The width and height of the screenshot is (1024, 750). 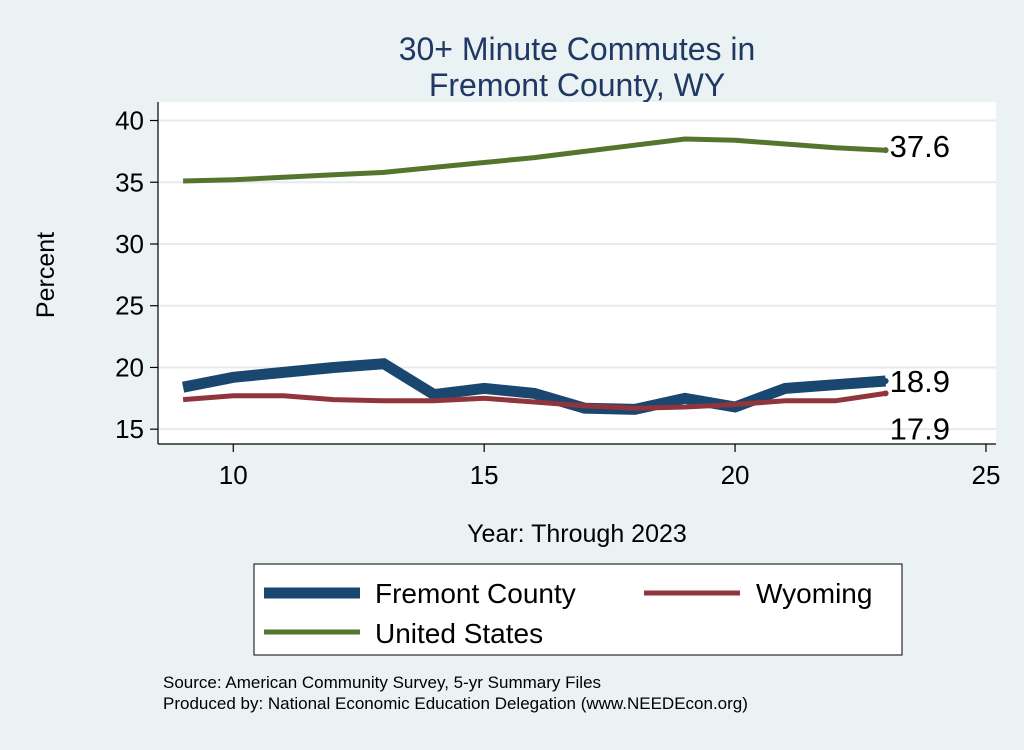 I want to click on legend-label-wyoming: Wyoming, so click(x=814, y=593).